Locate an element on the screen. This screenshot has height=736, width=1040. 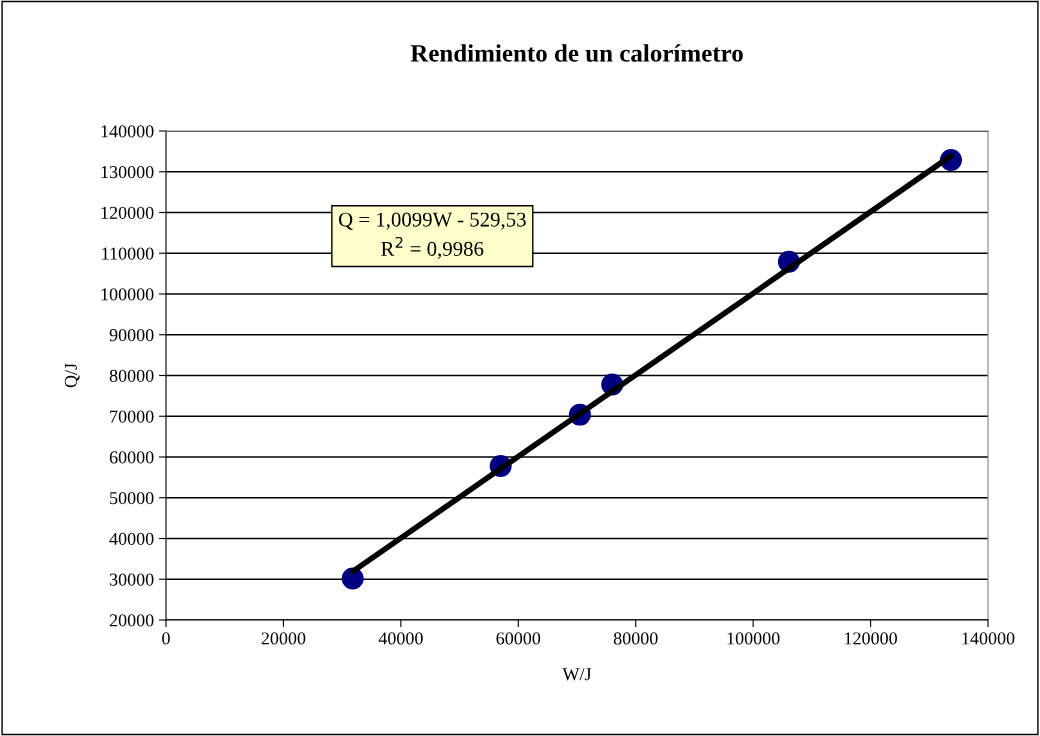
y-tick-label: 90000 is located at coordinates (131, 335).